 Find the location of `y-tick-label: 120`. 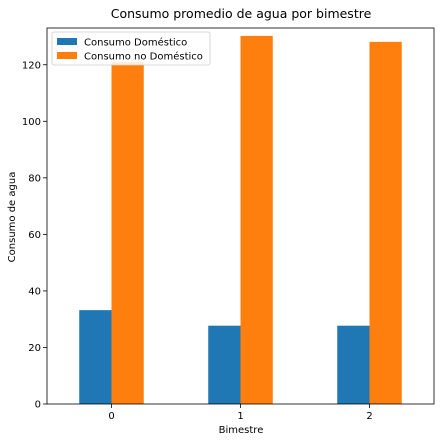

y-tick-label: 120 is located at coordinates (31, 65).